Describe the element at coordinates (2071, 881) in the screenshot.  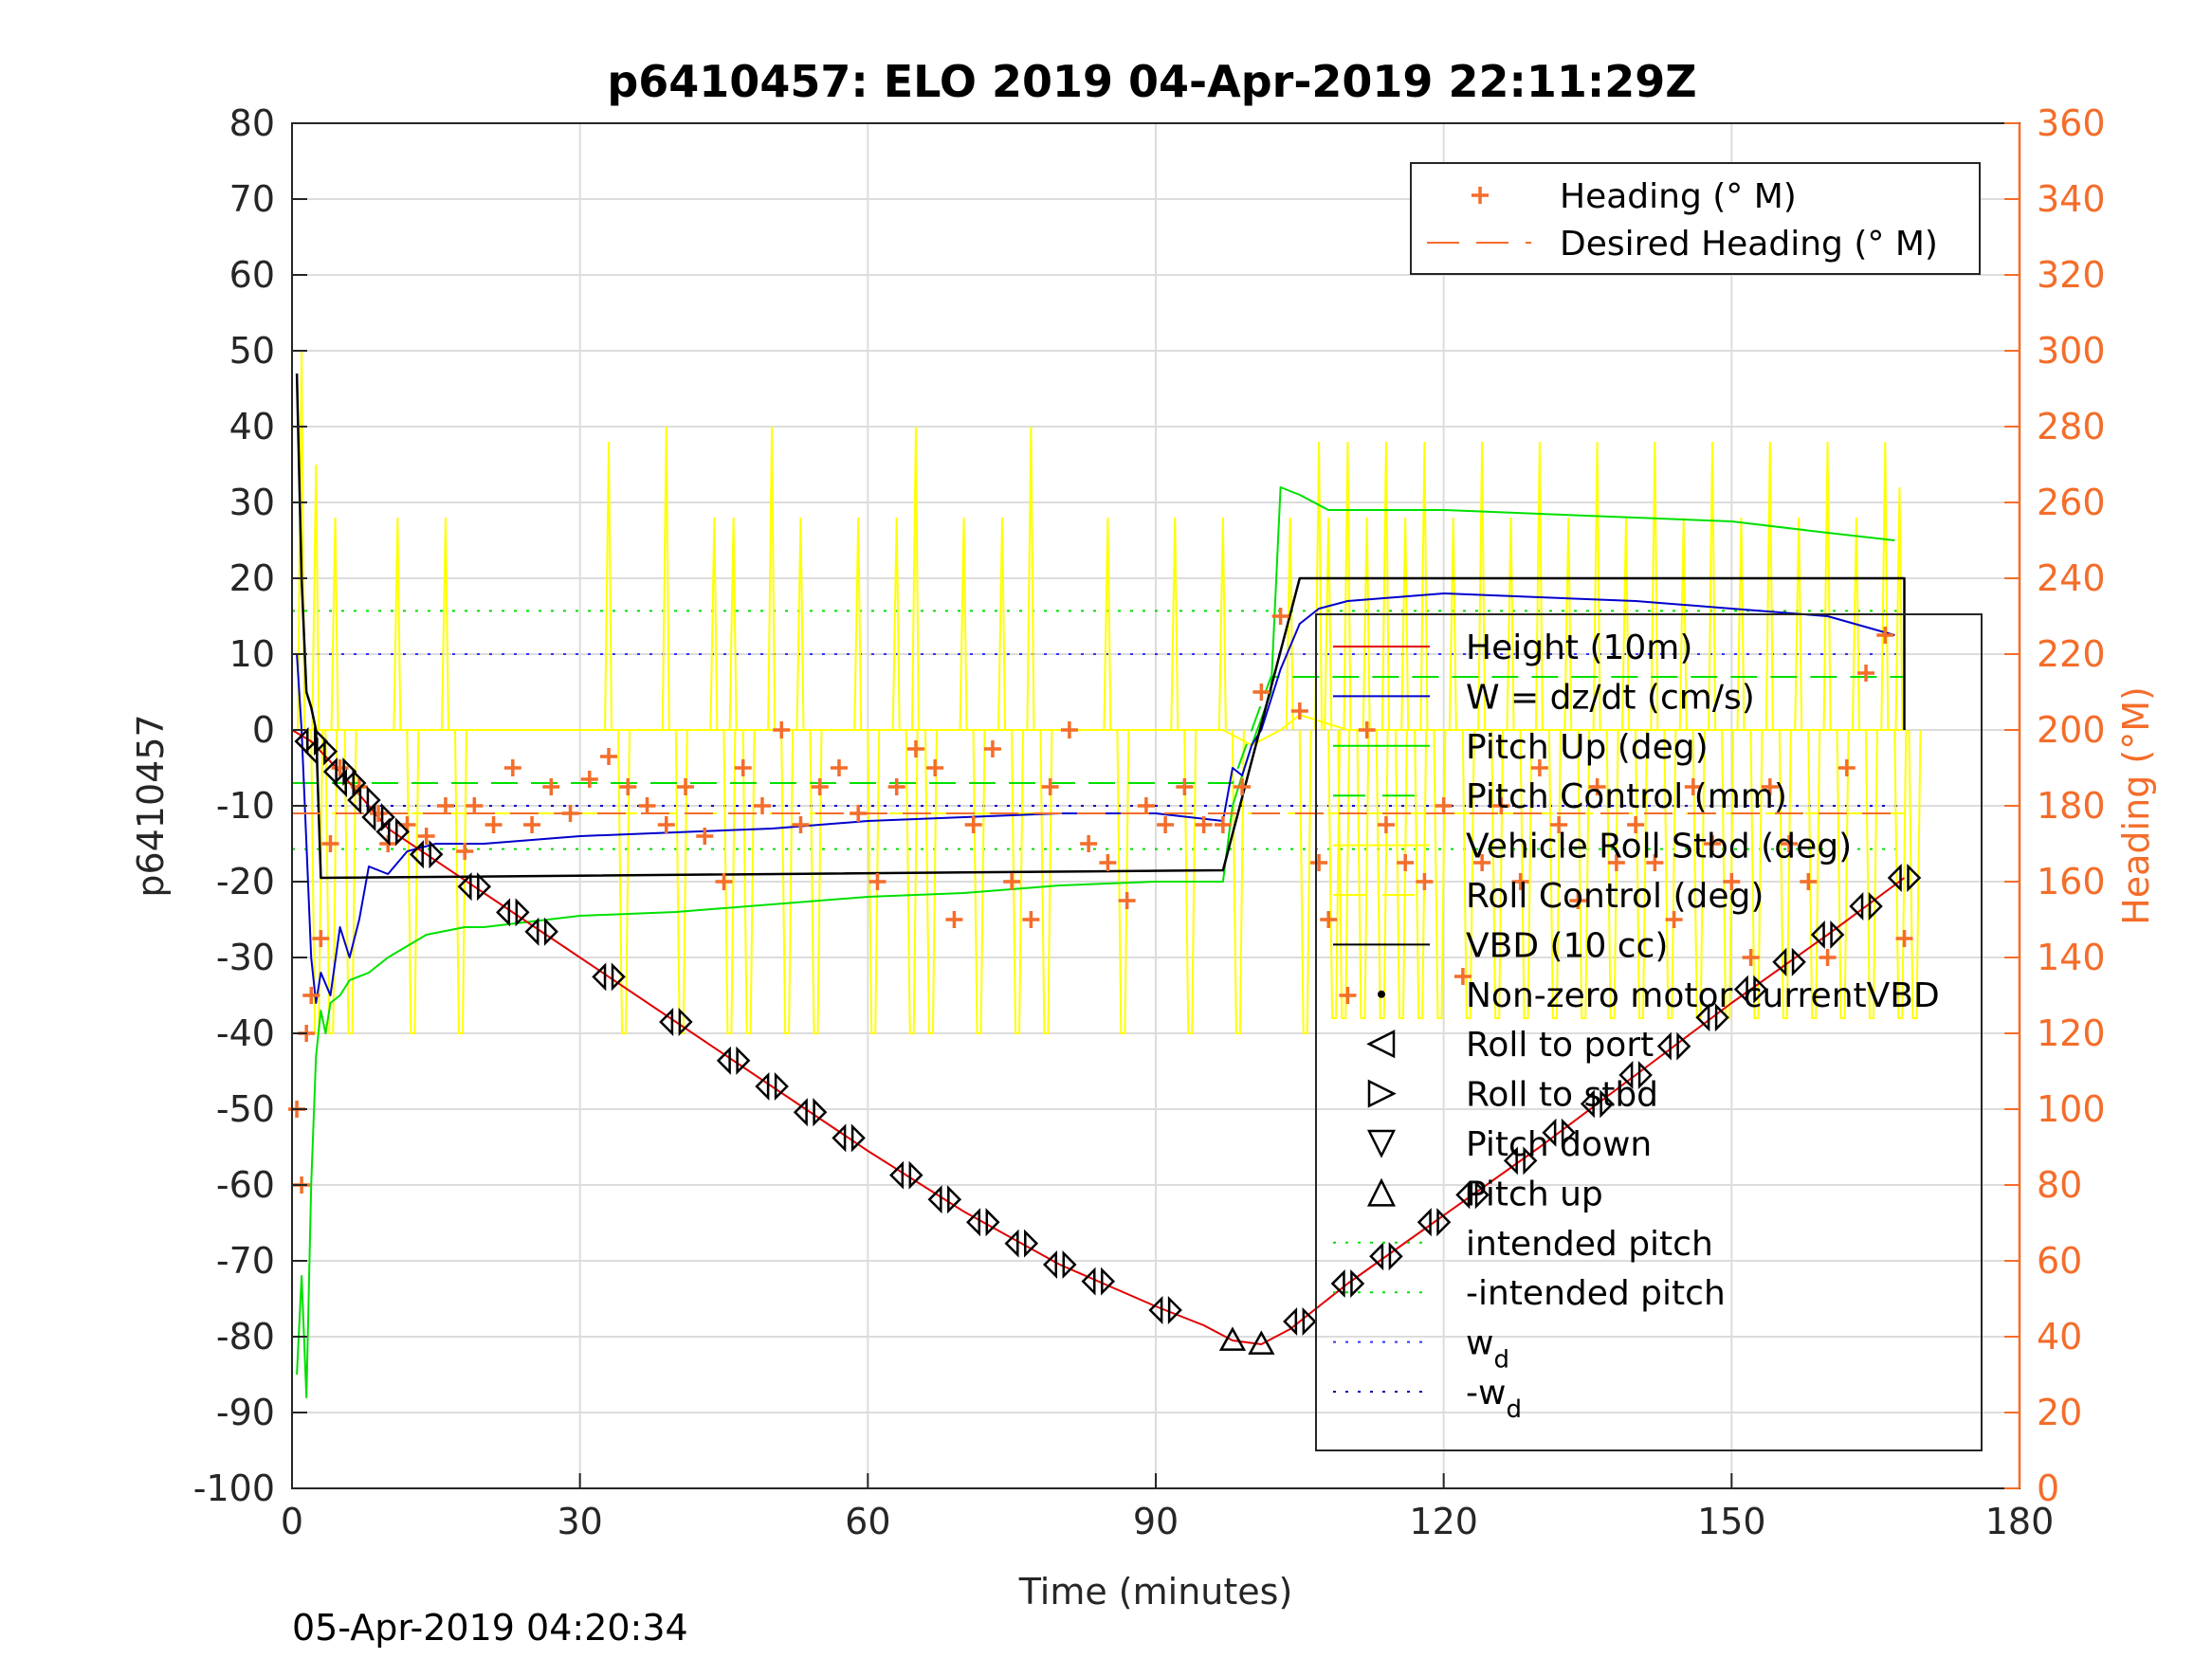
I see `y-right-tick-label: 160` at that location.